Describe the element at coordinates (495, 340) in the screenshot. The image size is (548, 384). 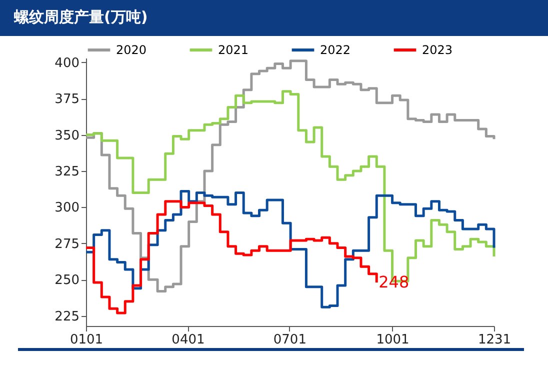
I see `x-tick-label: 1231` at that location.